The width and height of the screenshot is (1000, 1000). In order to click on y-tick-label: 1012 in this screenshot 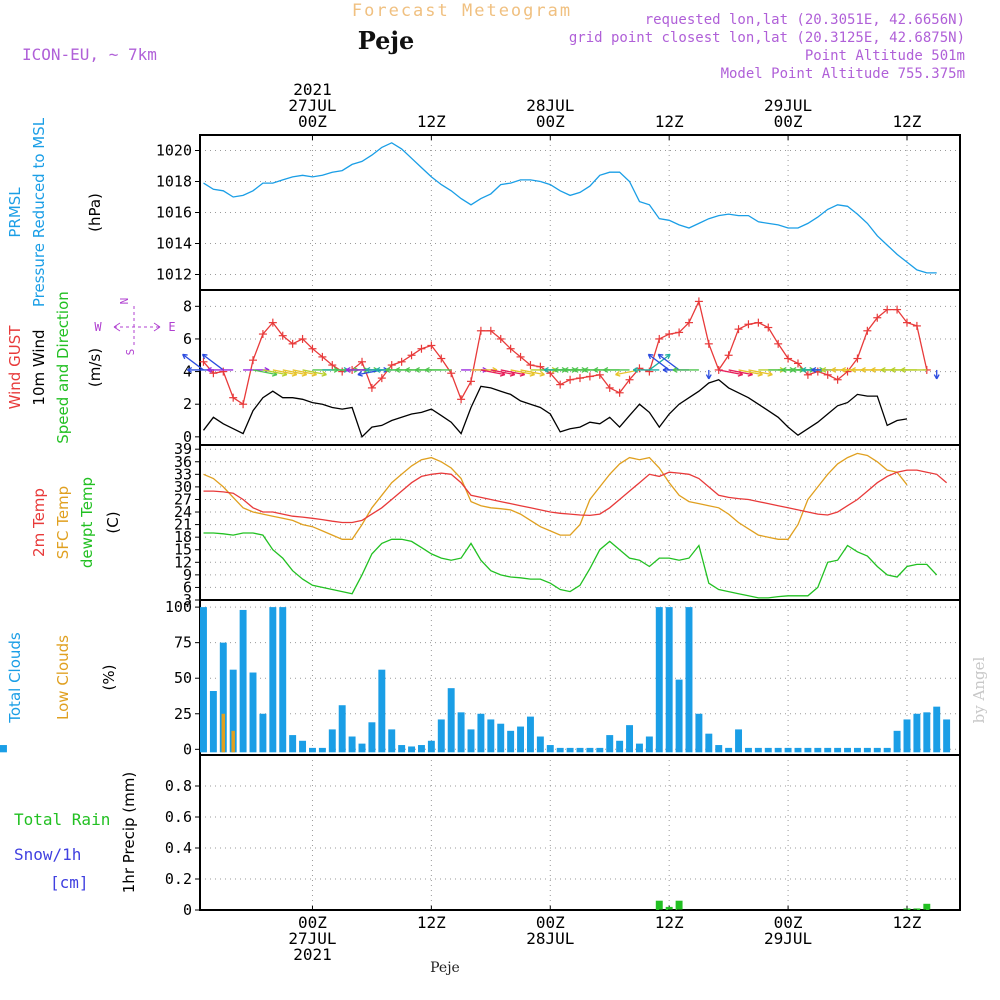, I will do `click(174, 275)`.